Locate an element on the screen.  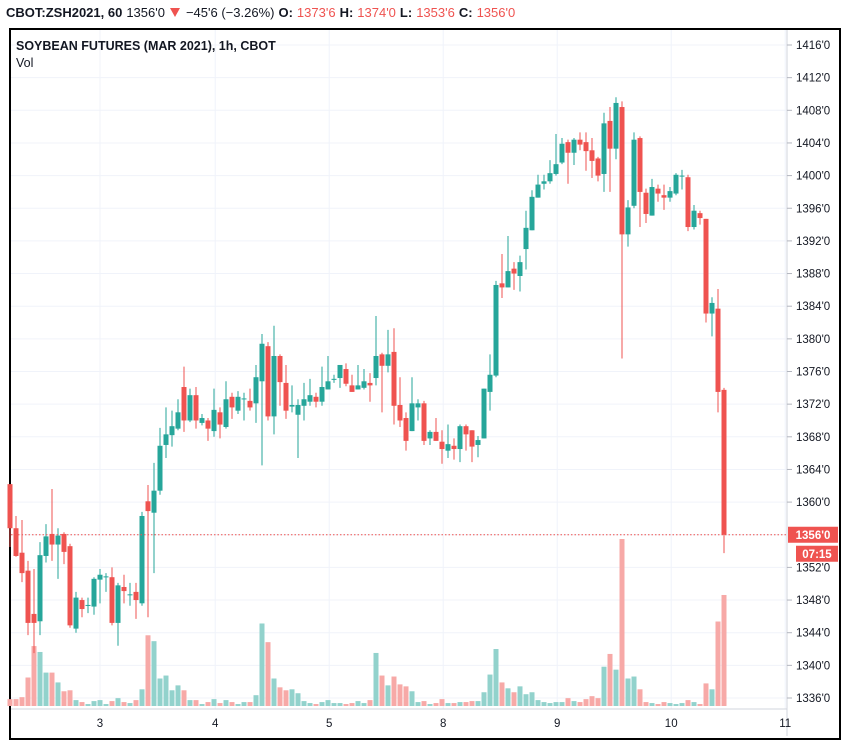
open-value: 1373'6 is located at coordinates (316, 12).